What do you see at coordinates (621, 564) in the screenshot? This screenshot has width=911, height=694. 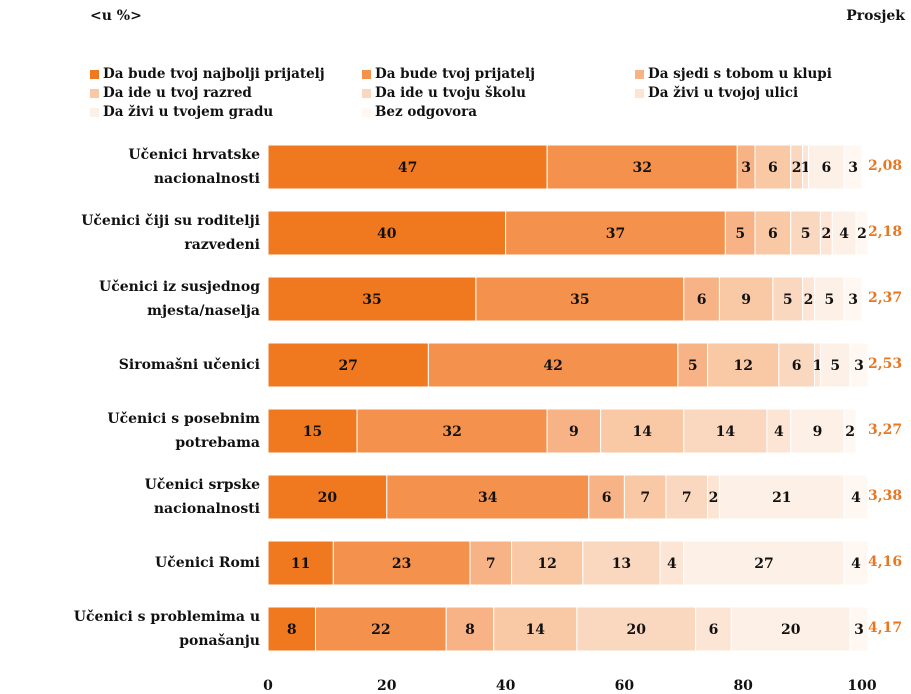 I see `data-label: 13` at bounding box center [621, 564].